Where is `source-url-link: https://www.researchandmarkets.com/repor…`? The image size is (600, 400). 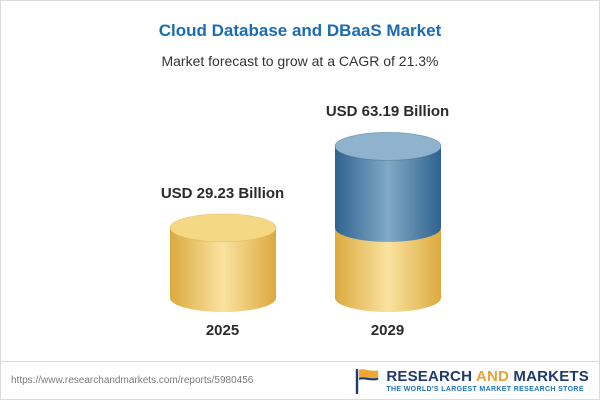 source-url-link: https://www.researchandmarkets.com/repor… is located at coordinates (132, 380).